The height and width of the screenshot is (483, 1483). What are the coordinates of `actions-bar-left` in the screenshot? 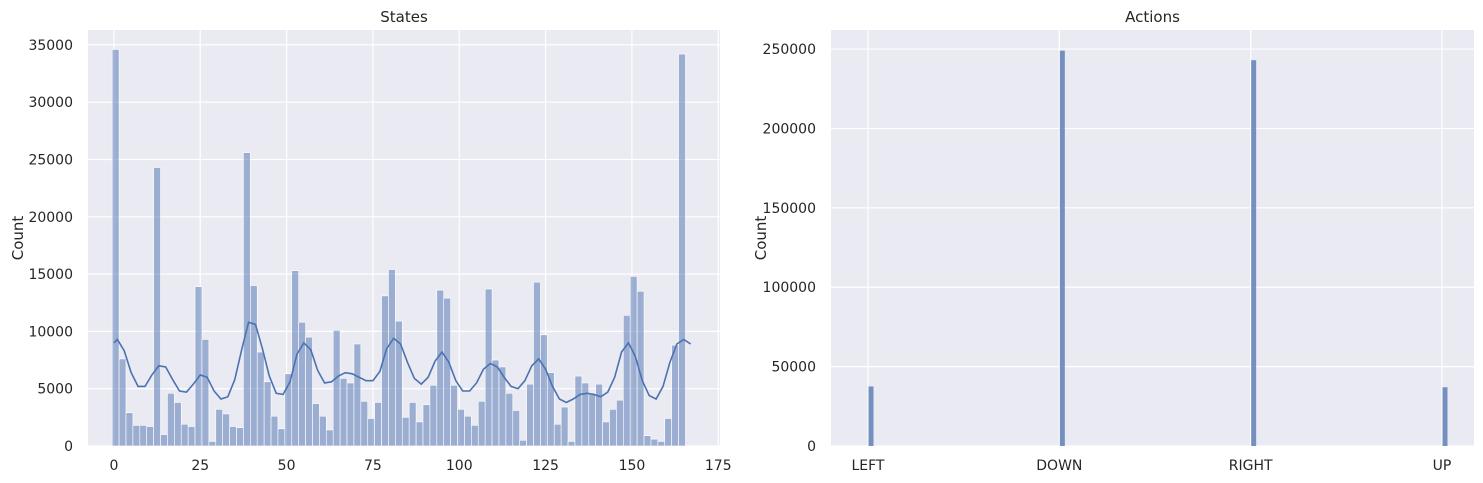 It's located at (871, 416).